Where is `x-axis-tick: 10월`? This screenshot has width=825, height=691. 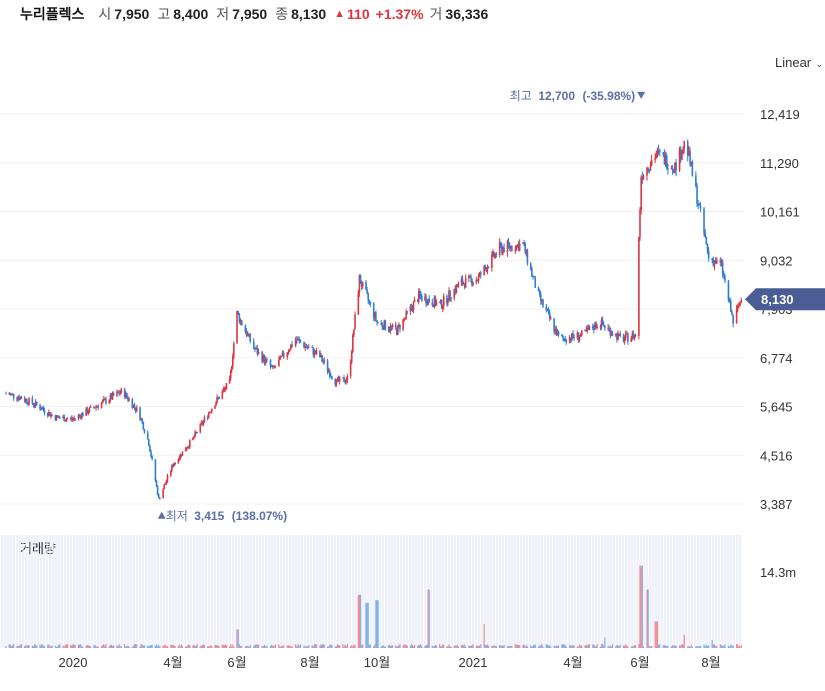 x-axis-tick: 10월 is located at coordinates (377, 662).